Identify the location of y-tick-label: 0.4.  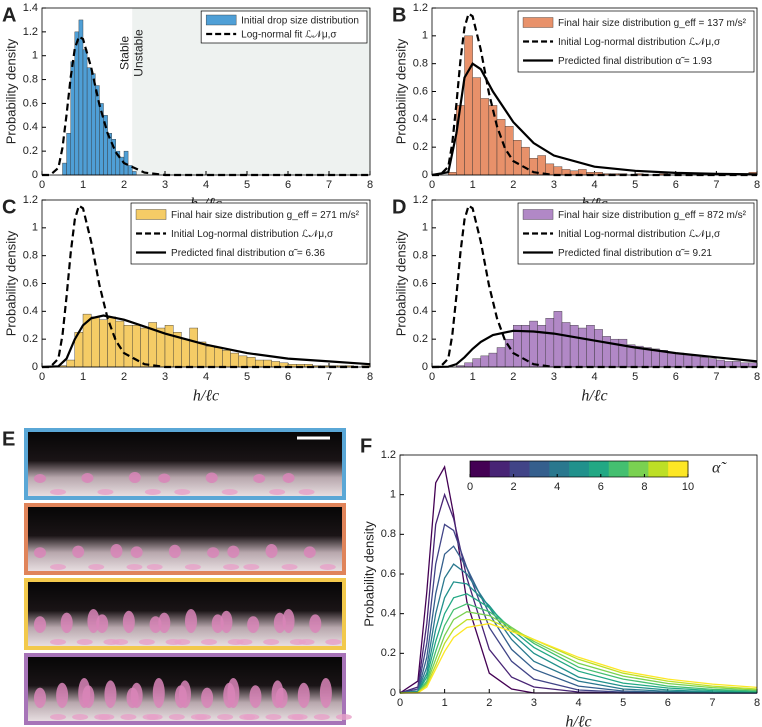
(420, 311).